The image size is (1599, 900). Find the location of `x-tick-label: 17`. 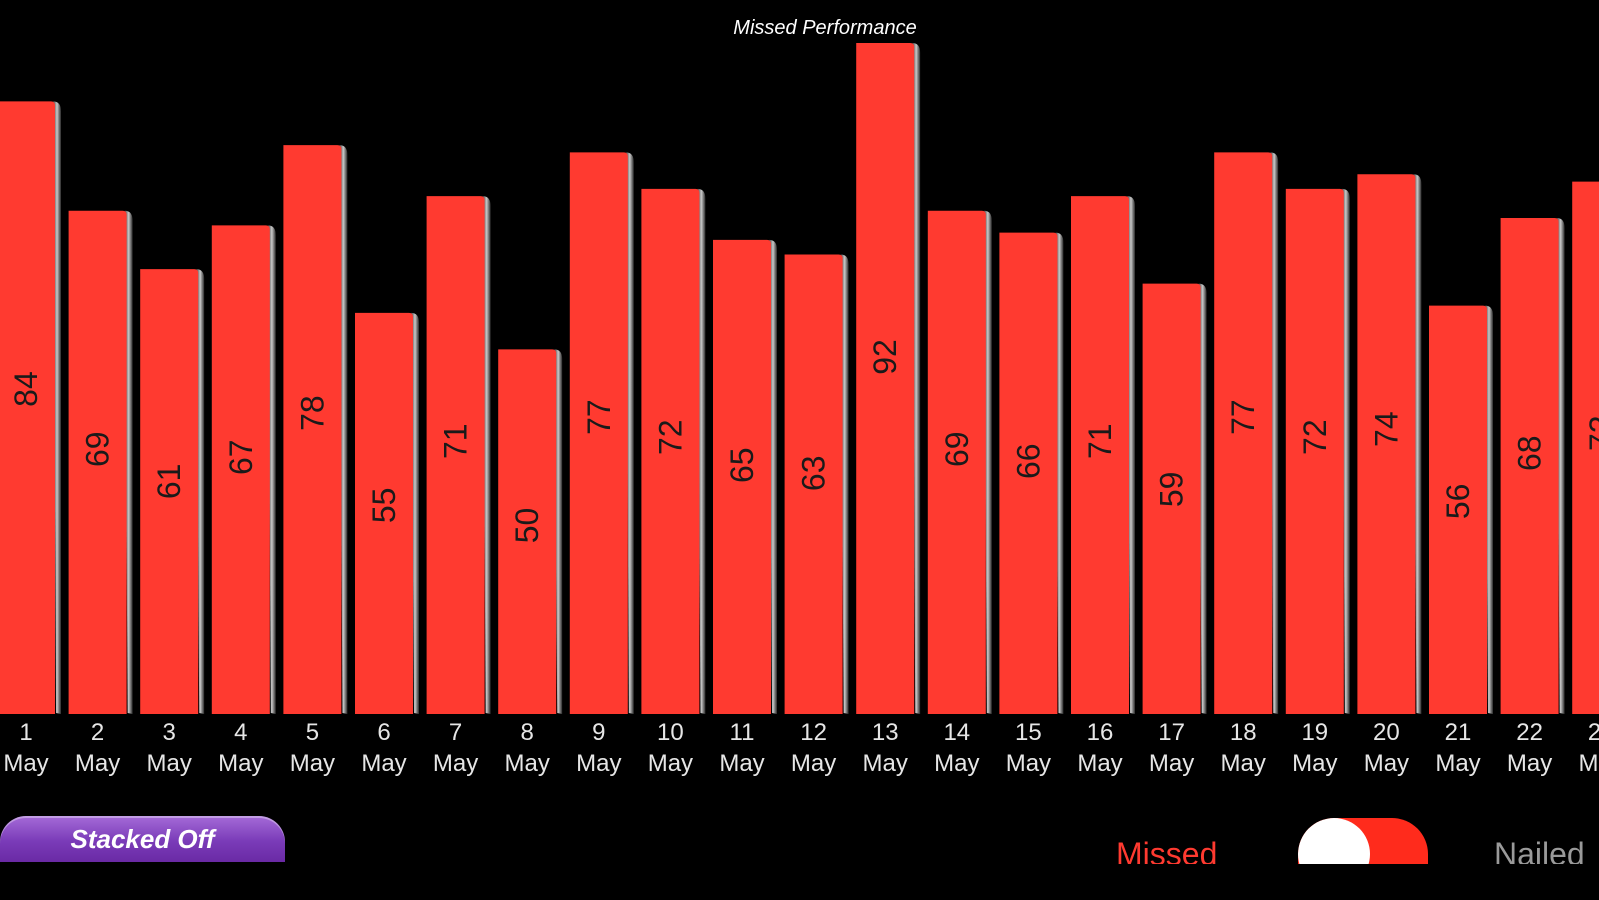

x-tick-label: 17 is located at coordinates (1171, 732).